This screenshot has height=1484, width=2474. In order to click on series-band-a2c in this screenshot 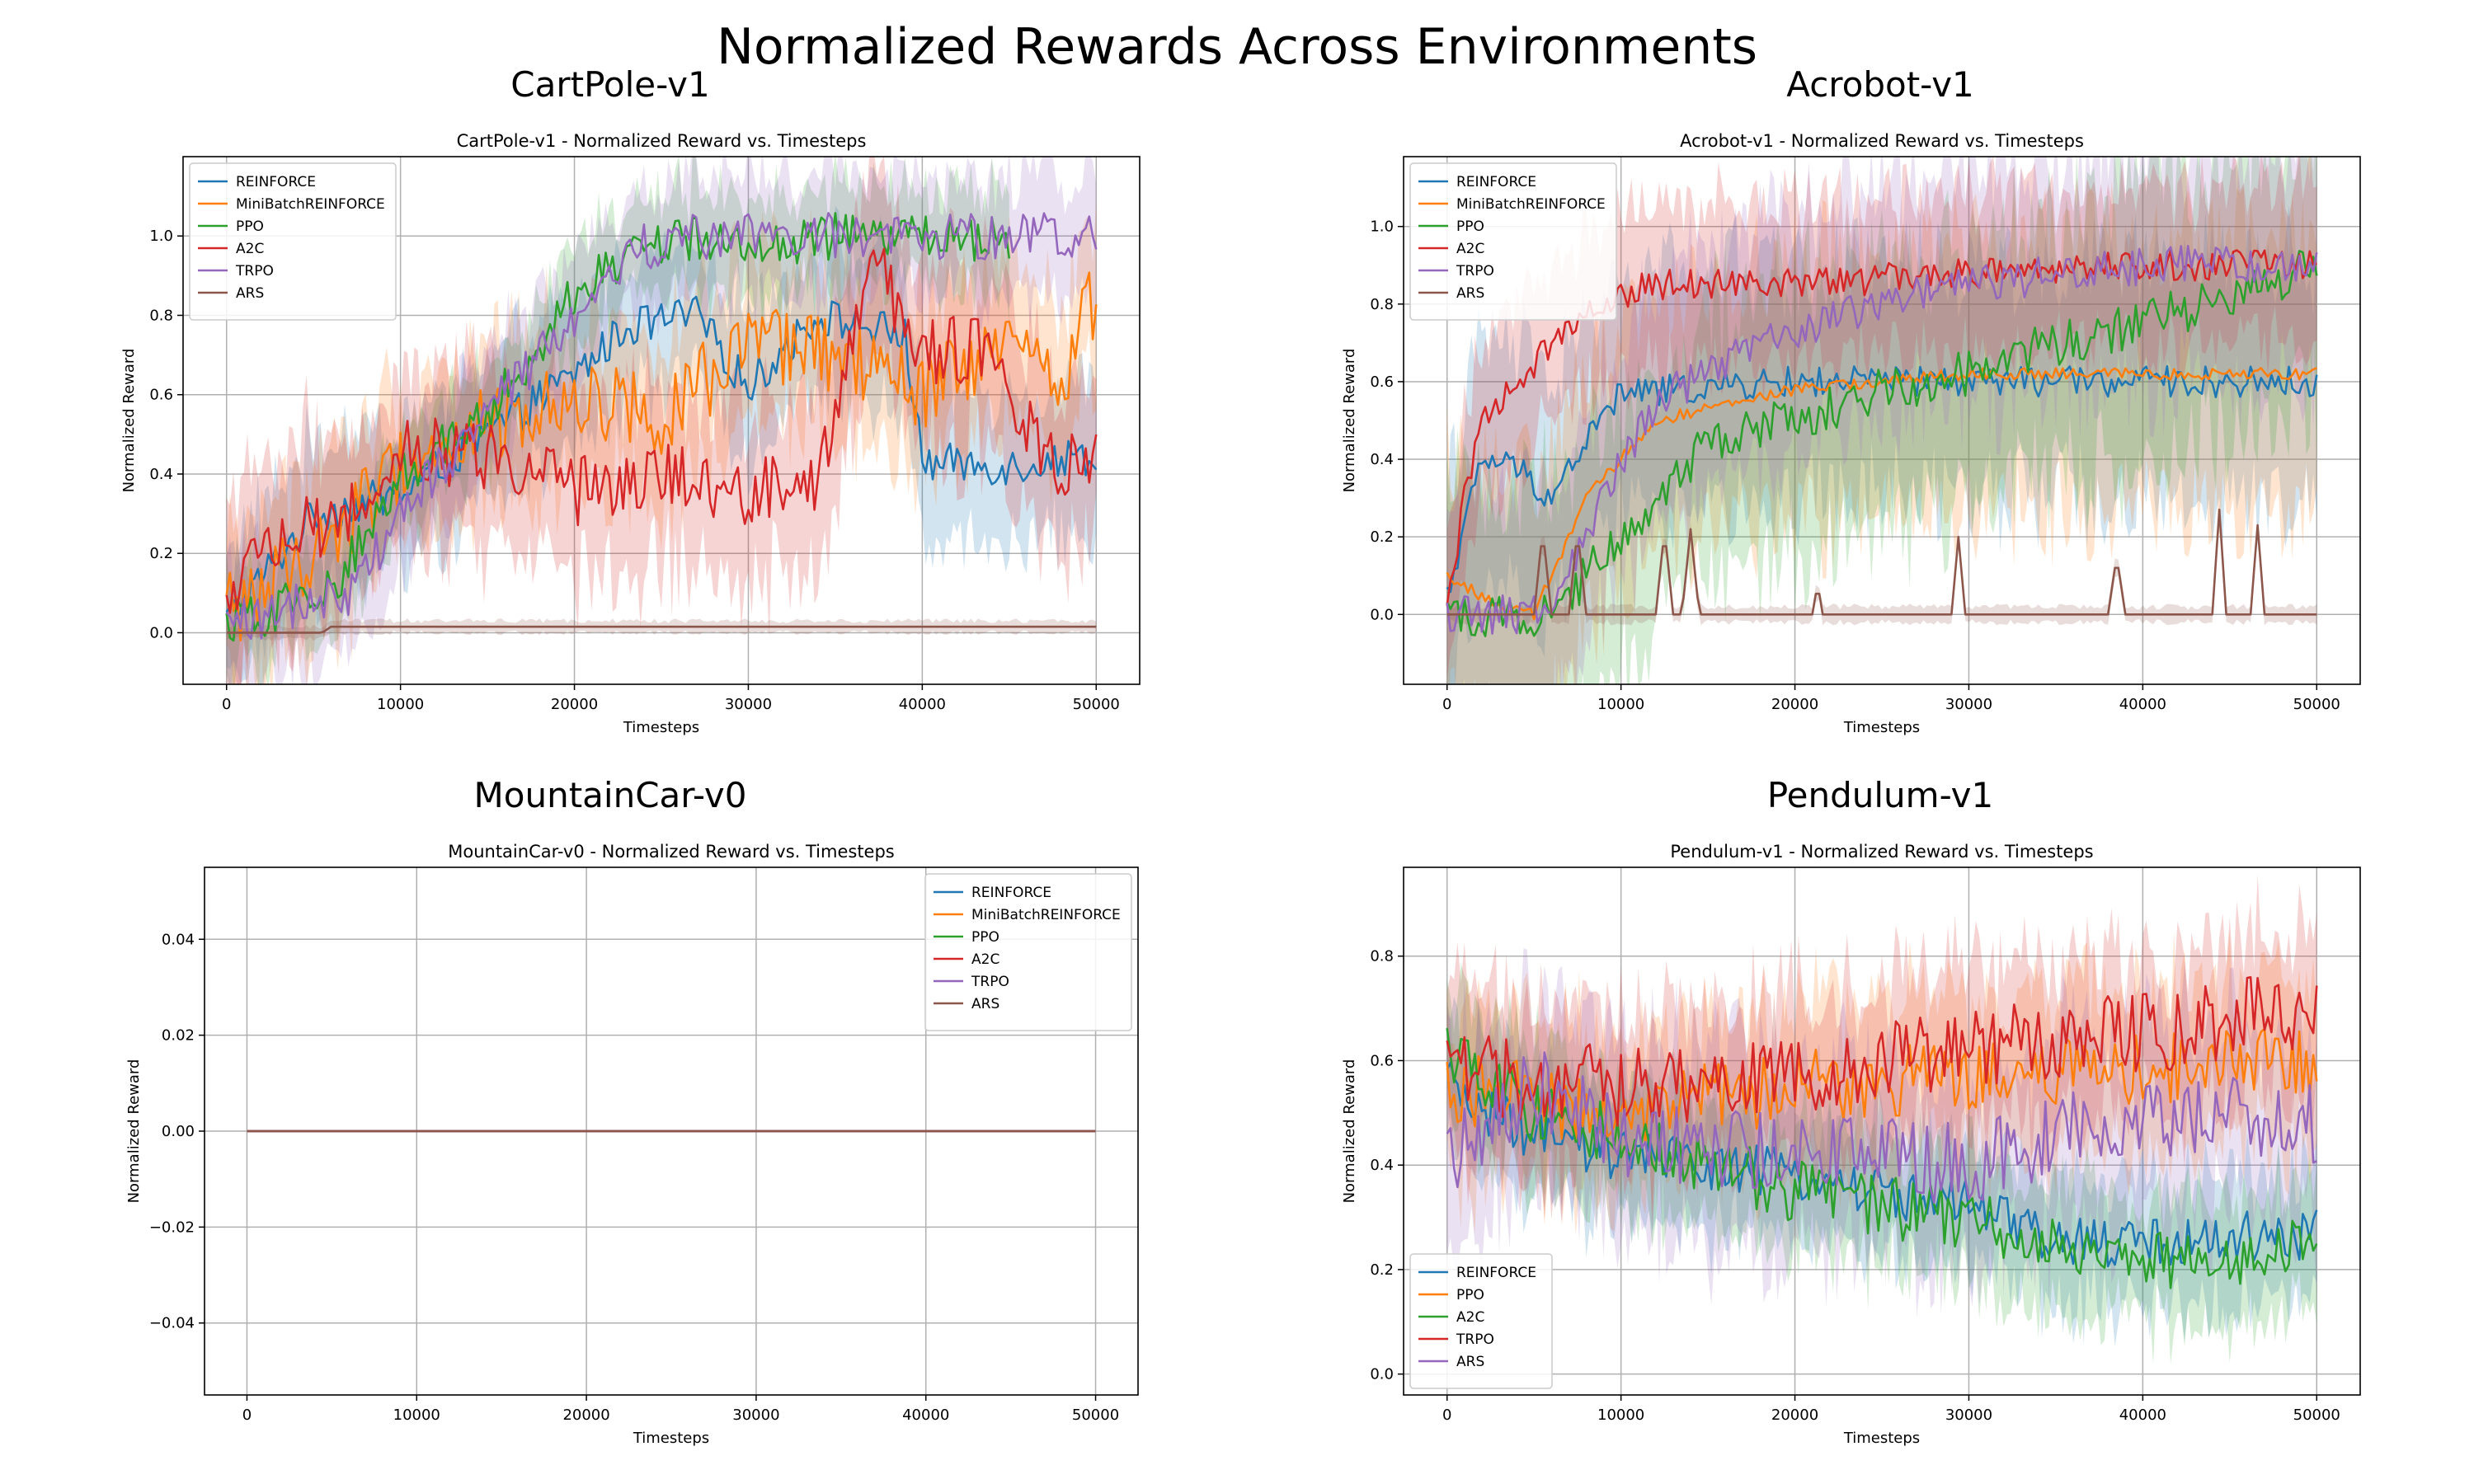, I will do `click(661, 420)`.